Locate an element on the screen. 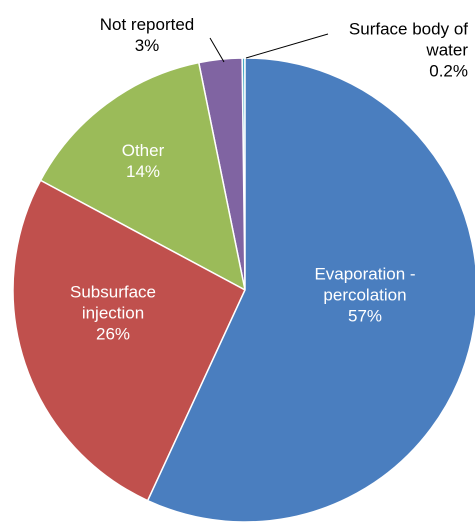 The width and height of the screenshot is (475, 522). slice-label: Evaporation - percolation 57% is located at coordinates (365, 295).